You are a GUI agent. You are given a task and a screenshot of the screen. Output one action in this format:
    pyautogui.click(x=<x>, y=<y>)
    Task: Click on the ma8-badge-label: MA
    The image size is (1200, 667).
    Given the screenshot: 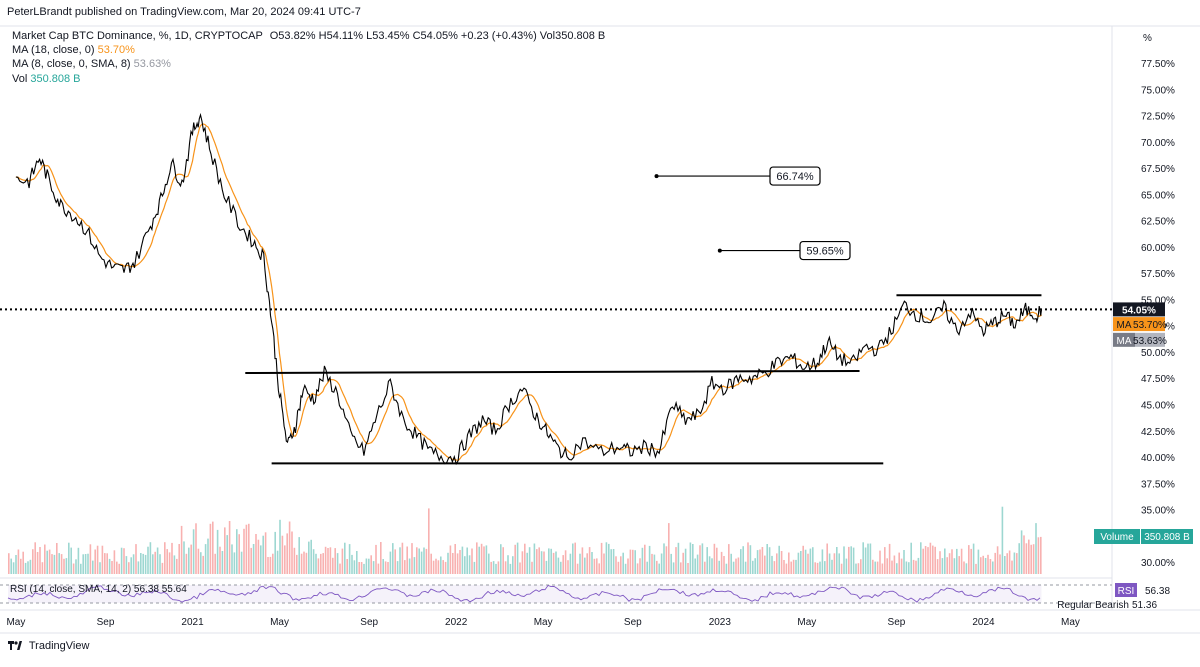 What is the action you would take?
    pyautogui.click(x=1124, y=341)
    